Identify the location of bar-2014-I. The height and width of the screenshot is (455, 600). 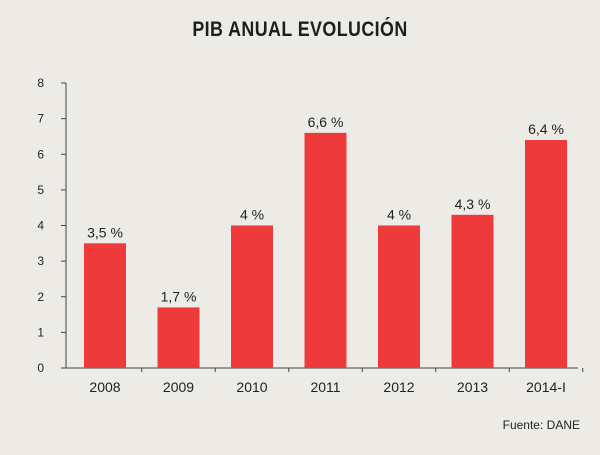
(546, 254).